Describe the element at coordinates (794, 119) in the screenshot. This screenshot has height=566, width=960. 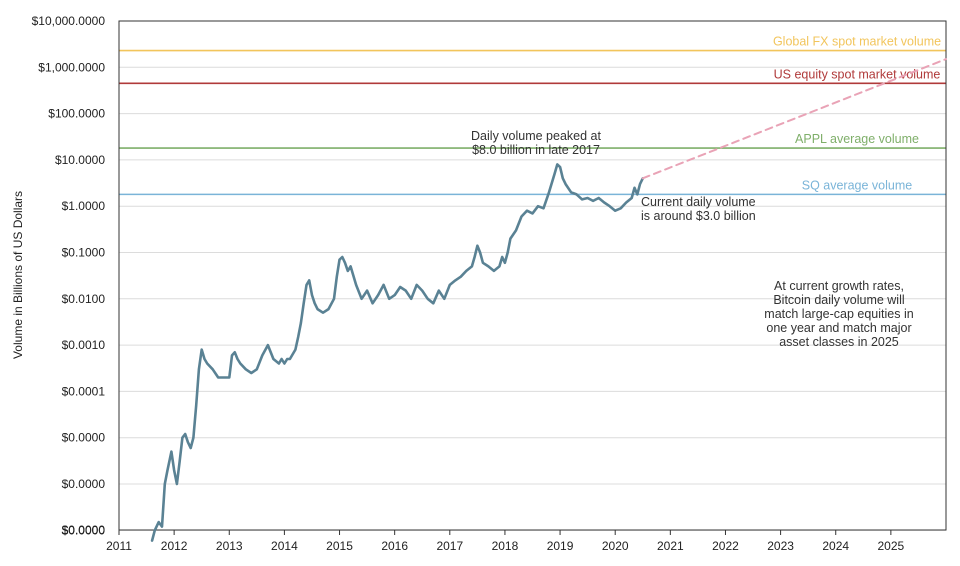
I see `projection-line` at that location.